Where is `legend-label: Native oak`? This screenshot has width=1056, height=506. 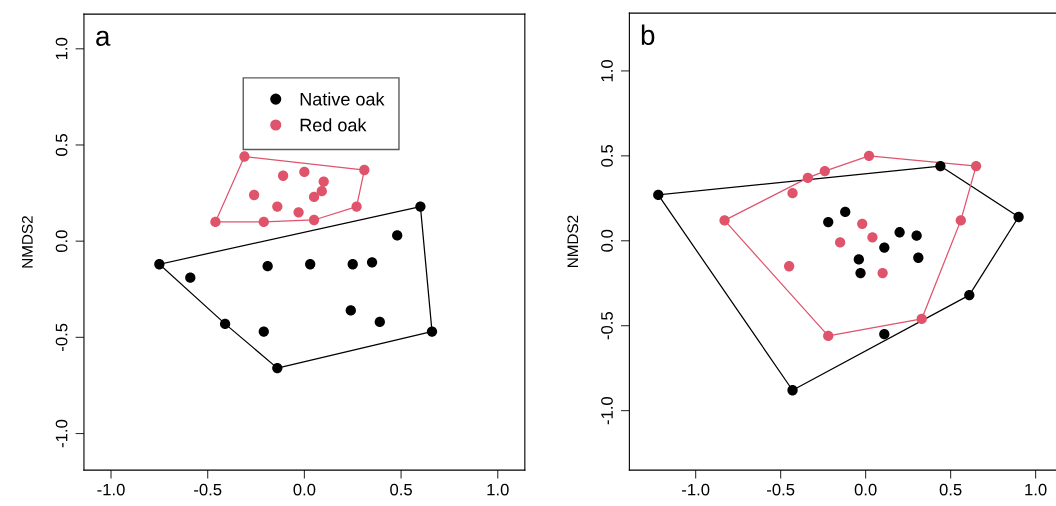 legend-label: Native oak is located at coordinates (342, 99).